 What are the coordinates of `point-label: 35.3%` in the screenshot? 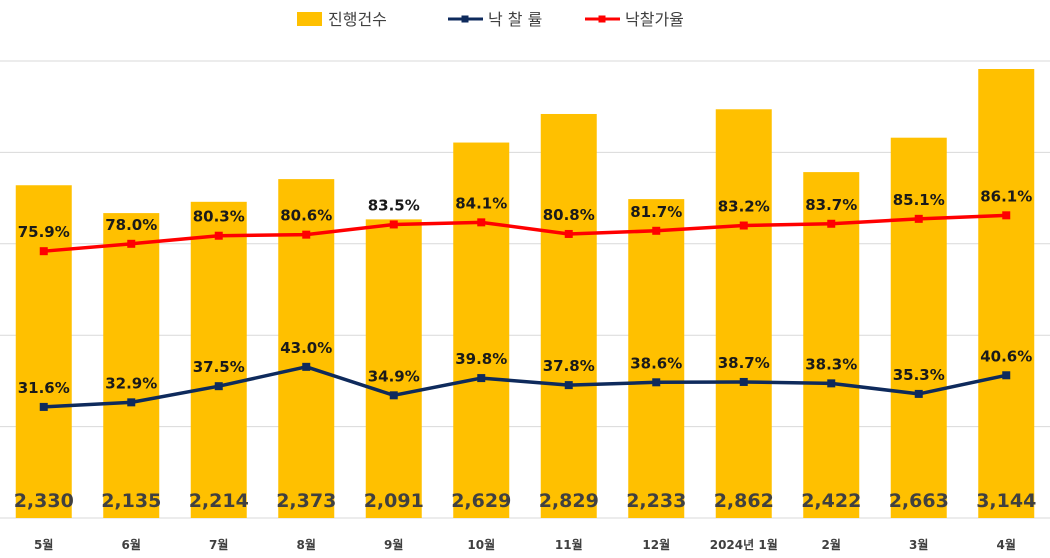 It's located at (919, 375).